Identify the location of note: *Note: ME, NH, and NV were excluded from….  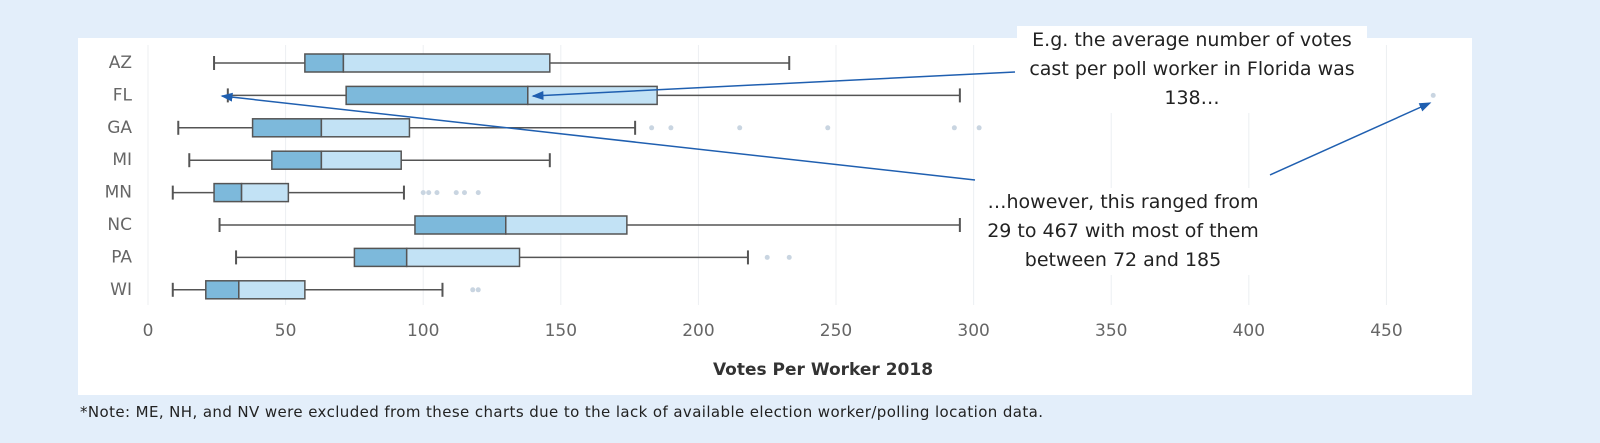
(562, 412).